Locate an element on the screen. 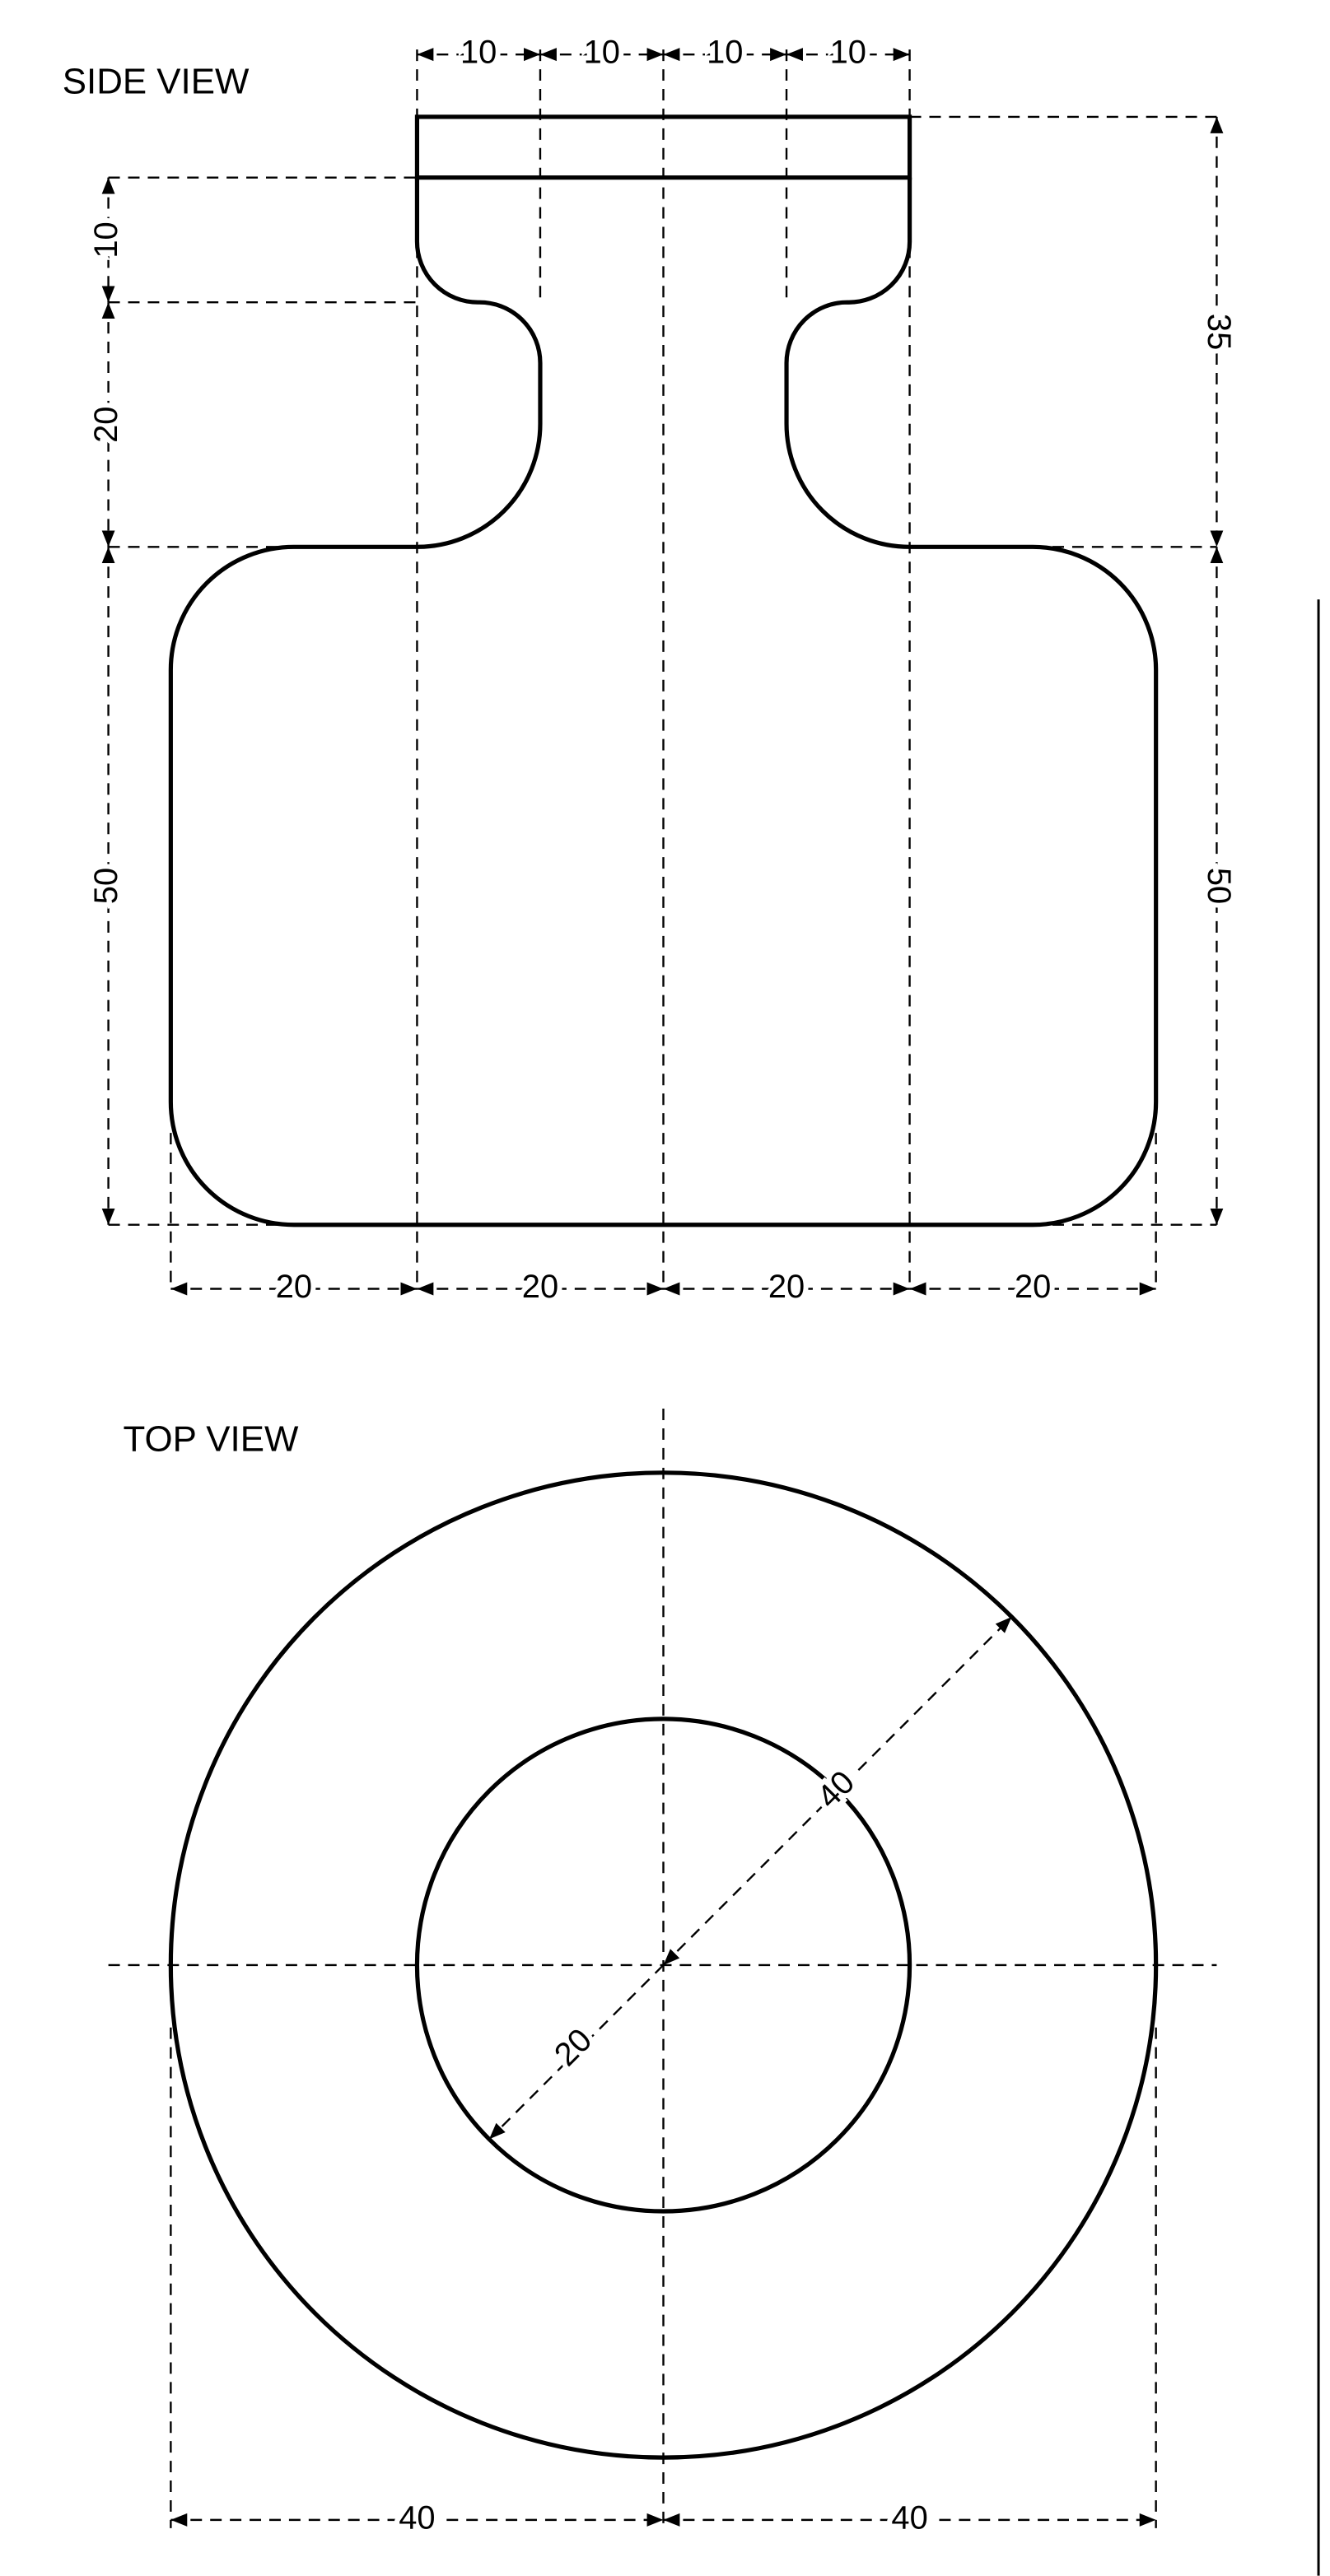 This screenshot has height=2576, width=1330. top-view-title: TOP VIEW is located at coordinates (211, 1439).